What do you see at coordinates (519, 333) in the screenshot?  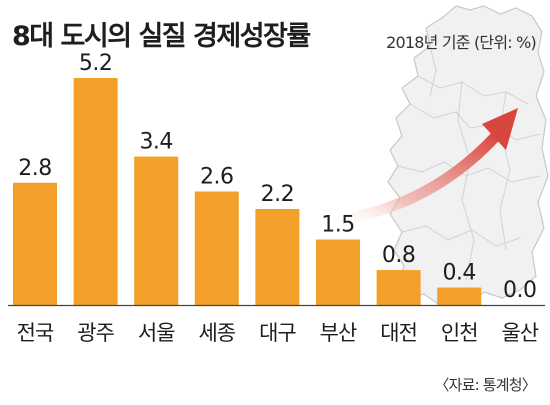 I see `category-label: 울산` at bounding box center [519, 333].